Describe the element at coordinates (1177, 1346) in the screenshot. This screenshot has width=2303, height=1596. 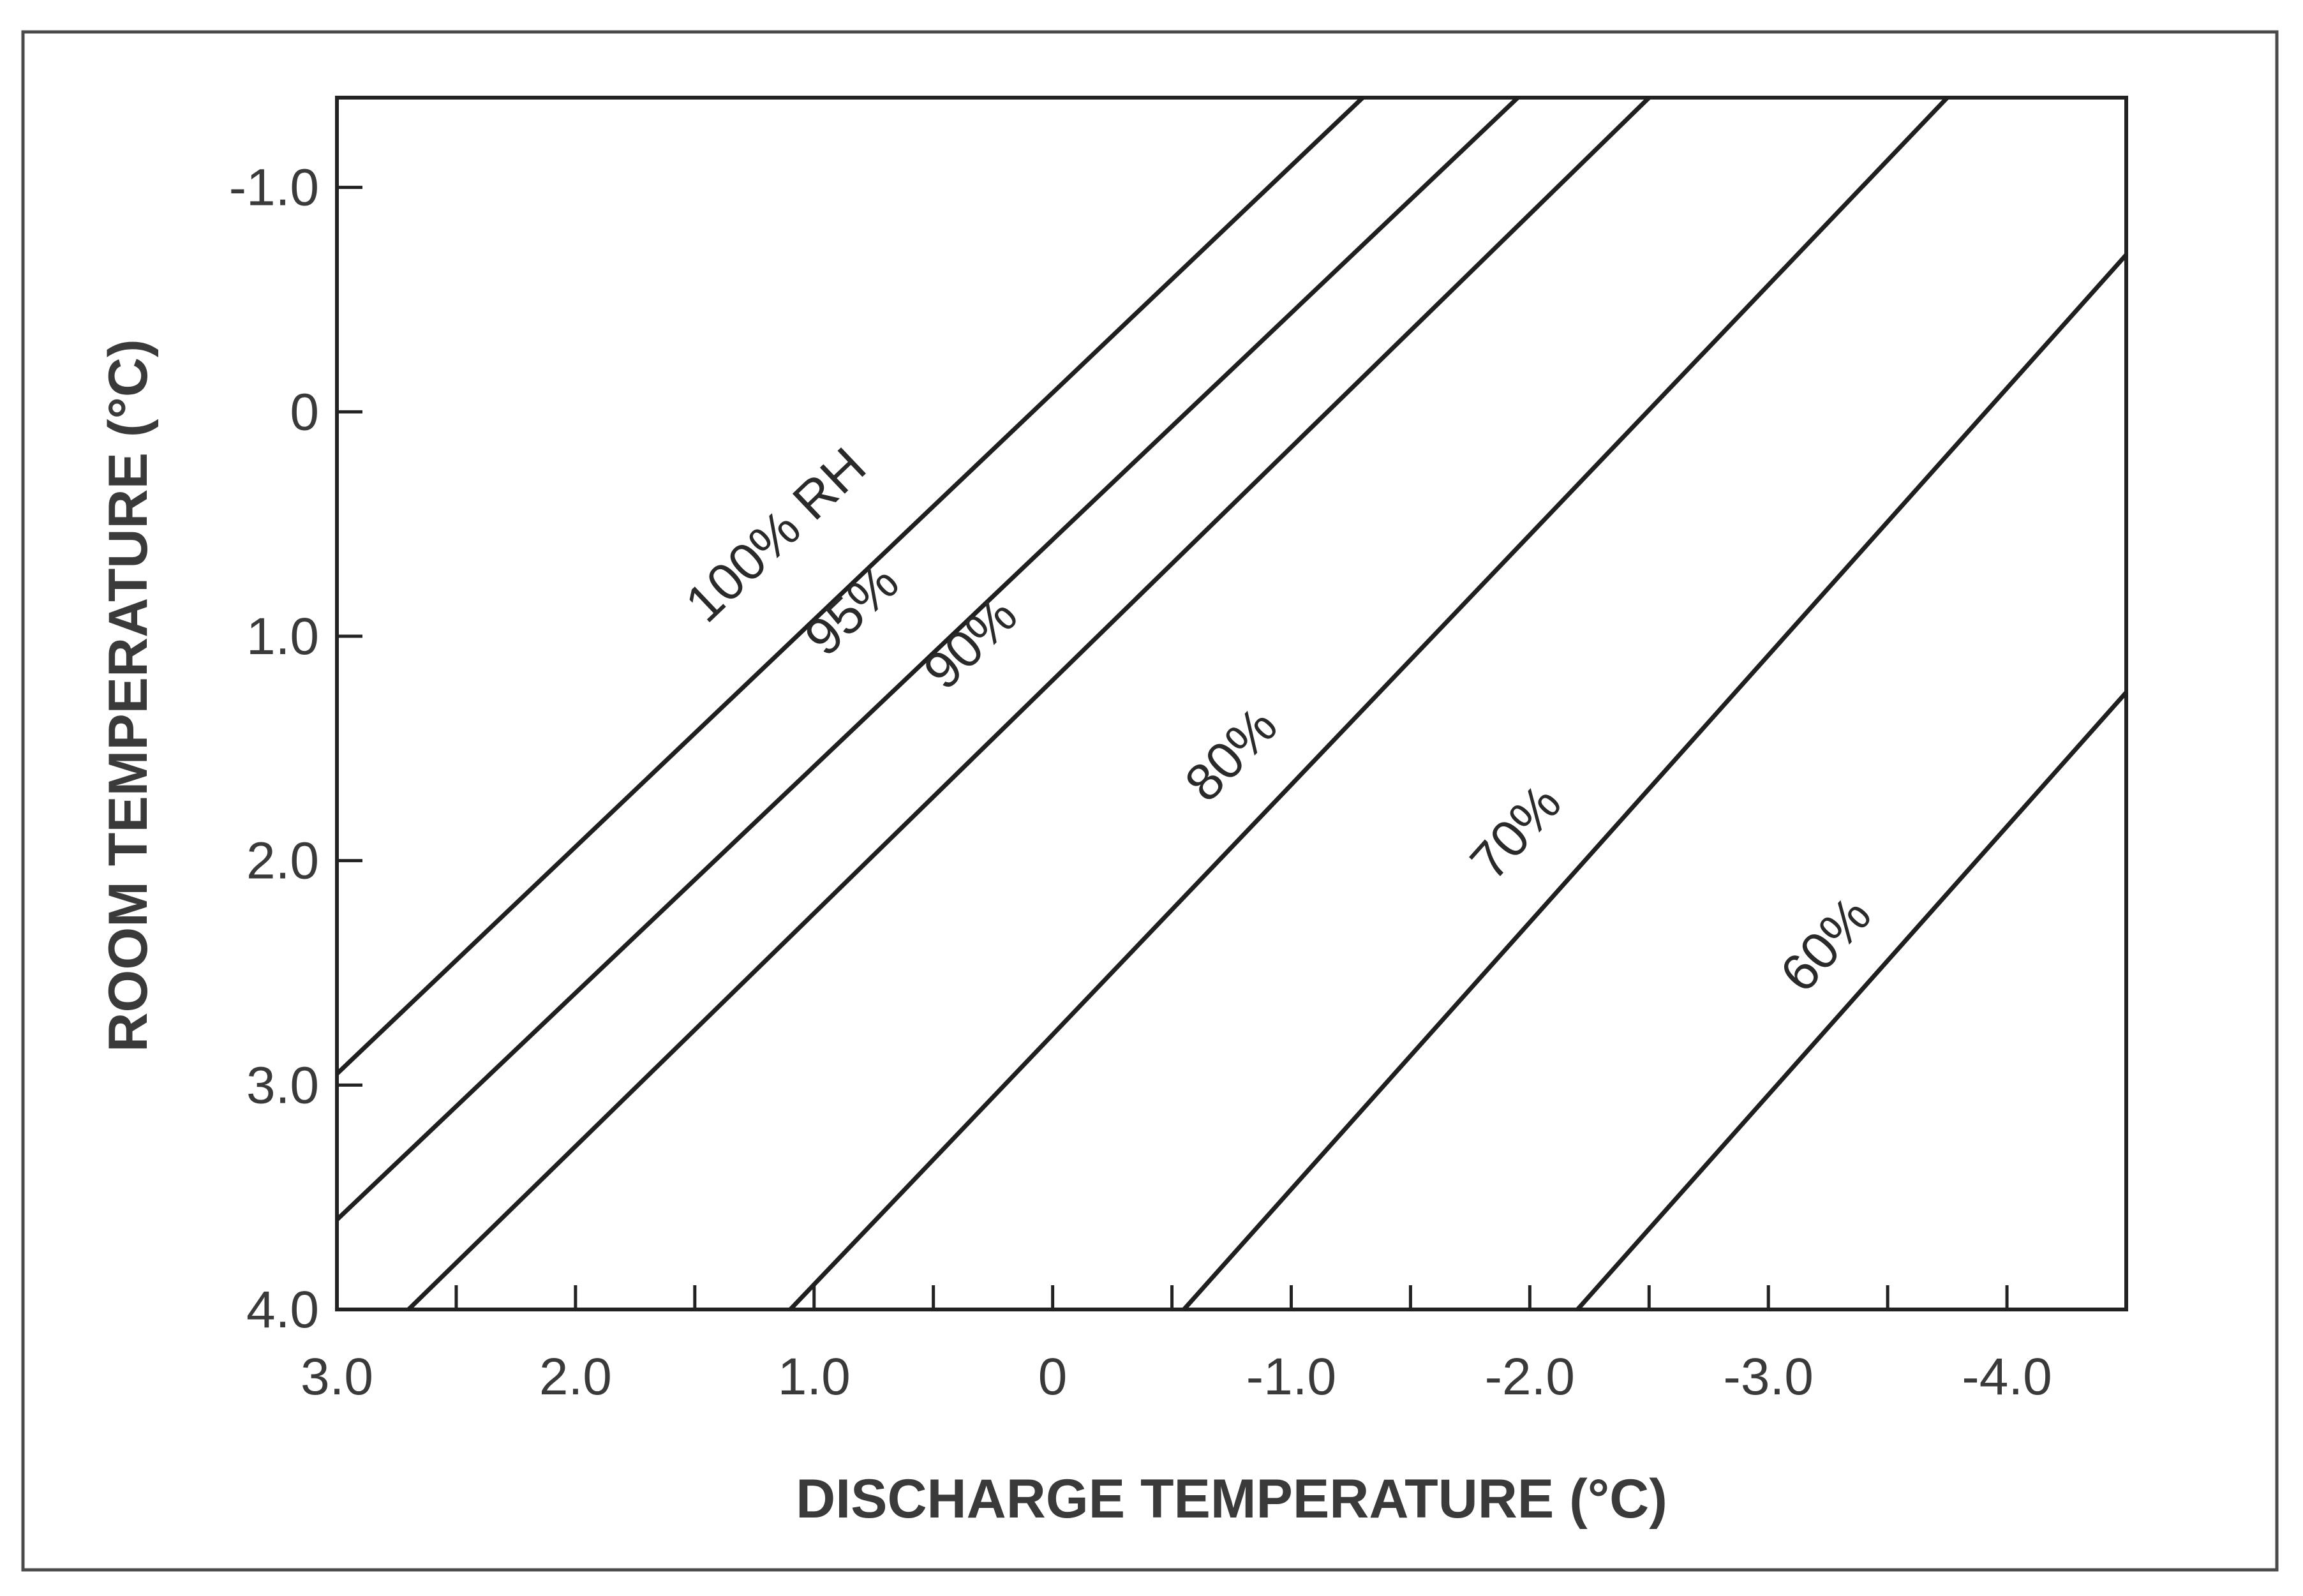
I see `x-axis-ticks: 3.0 2.0 1.0 0 -1.0 -2.0 -3.0 -4.0` at that location.